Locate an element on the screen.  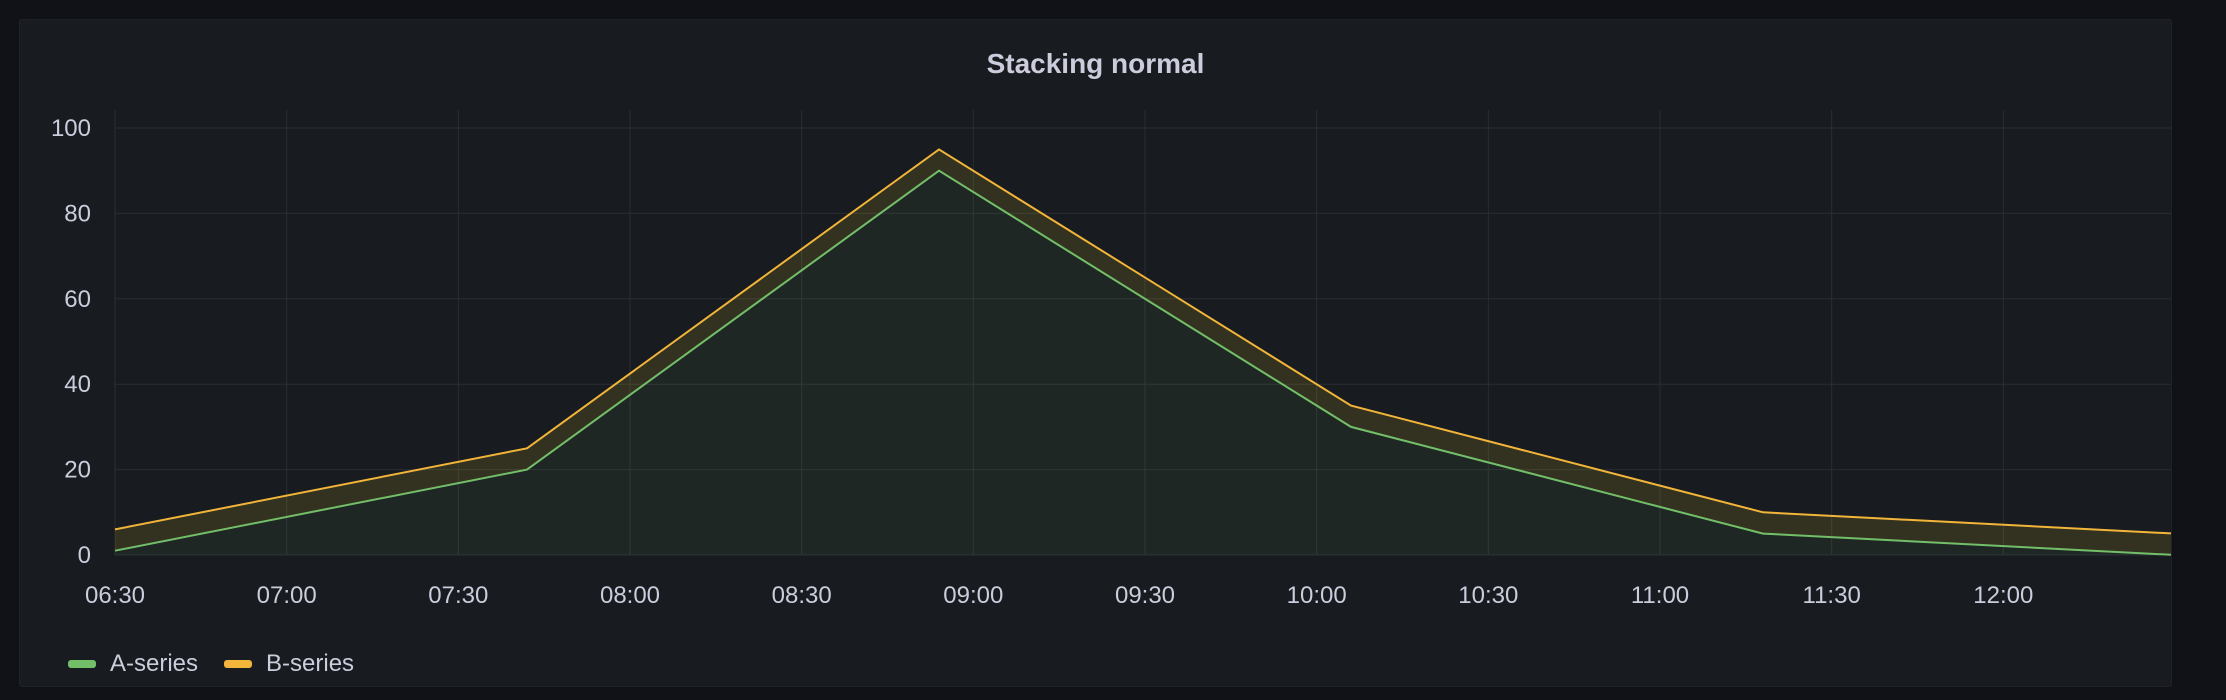
x-tick-label: 10:00 is located at coordinates (1317, 595).